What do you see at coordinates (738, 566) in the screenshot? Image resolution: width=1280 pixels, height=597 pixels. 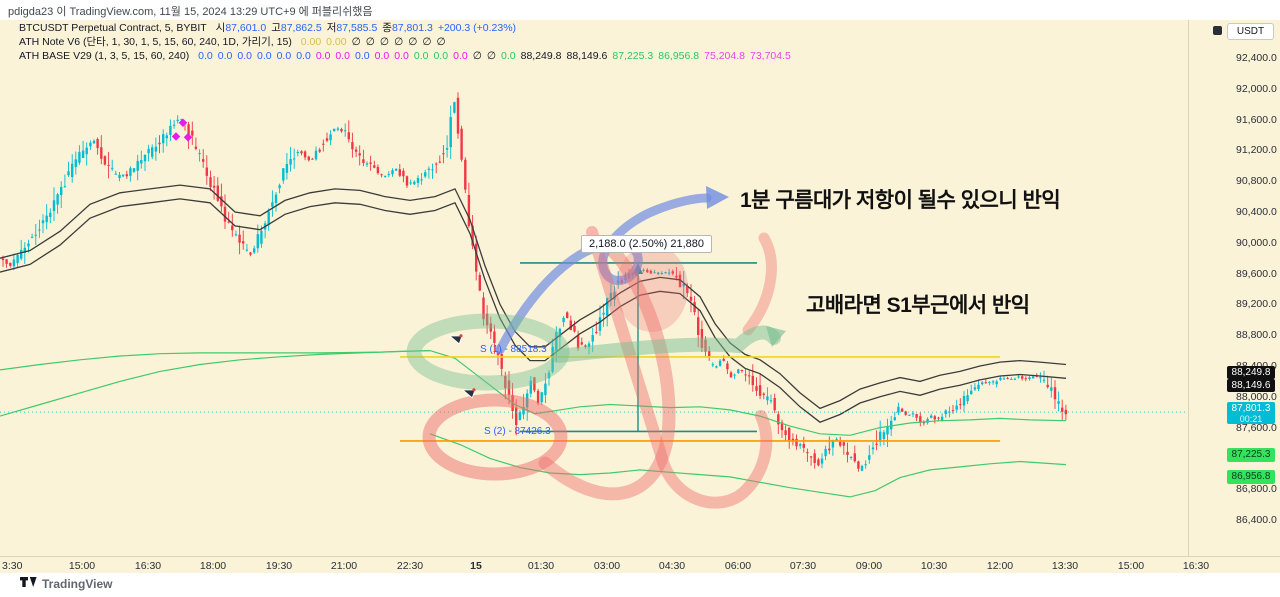 I see `time-tick-label: 06:00` at bounding box center [738, 566].